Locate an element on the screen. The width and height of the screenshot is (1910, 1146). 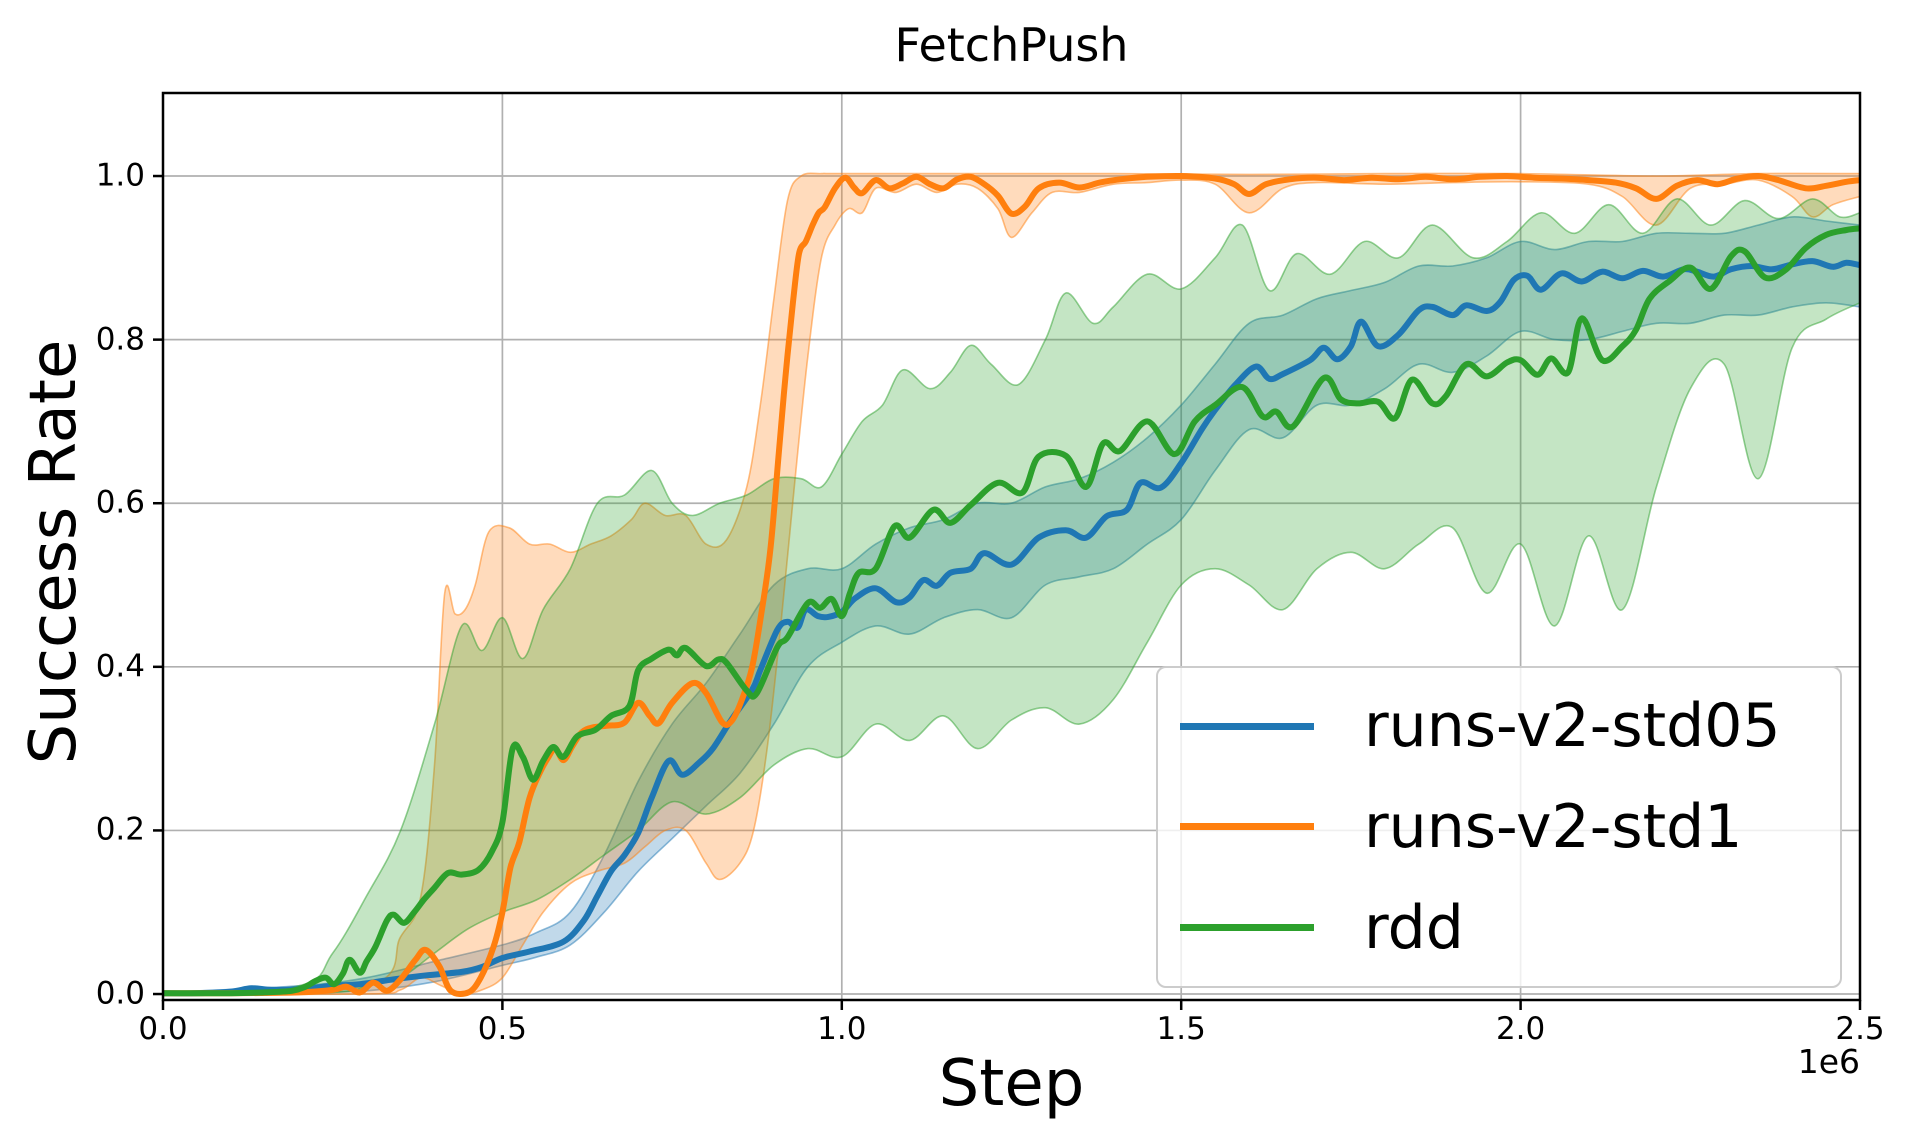
chart-title: FetchPush is located at coordinates (1011, 45).